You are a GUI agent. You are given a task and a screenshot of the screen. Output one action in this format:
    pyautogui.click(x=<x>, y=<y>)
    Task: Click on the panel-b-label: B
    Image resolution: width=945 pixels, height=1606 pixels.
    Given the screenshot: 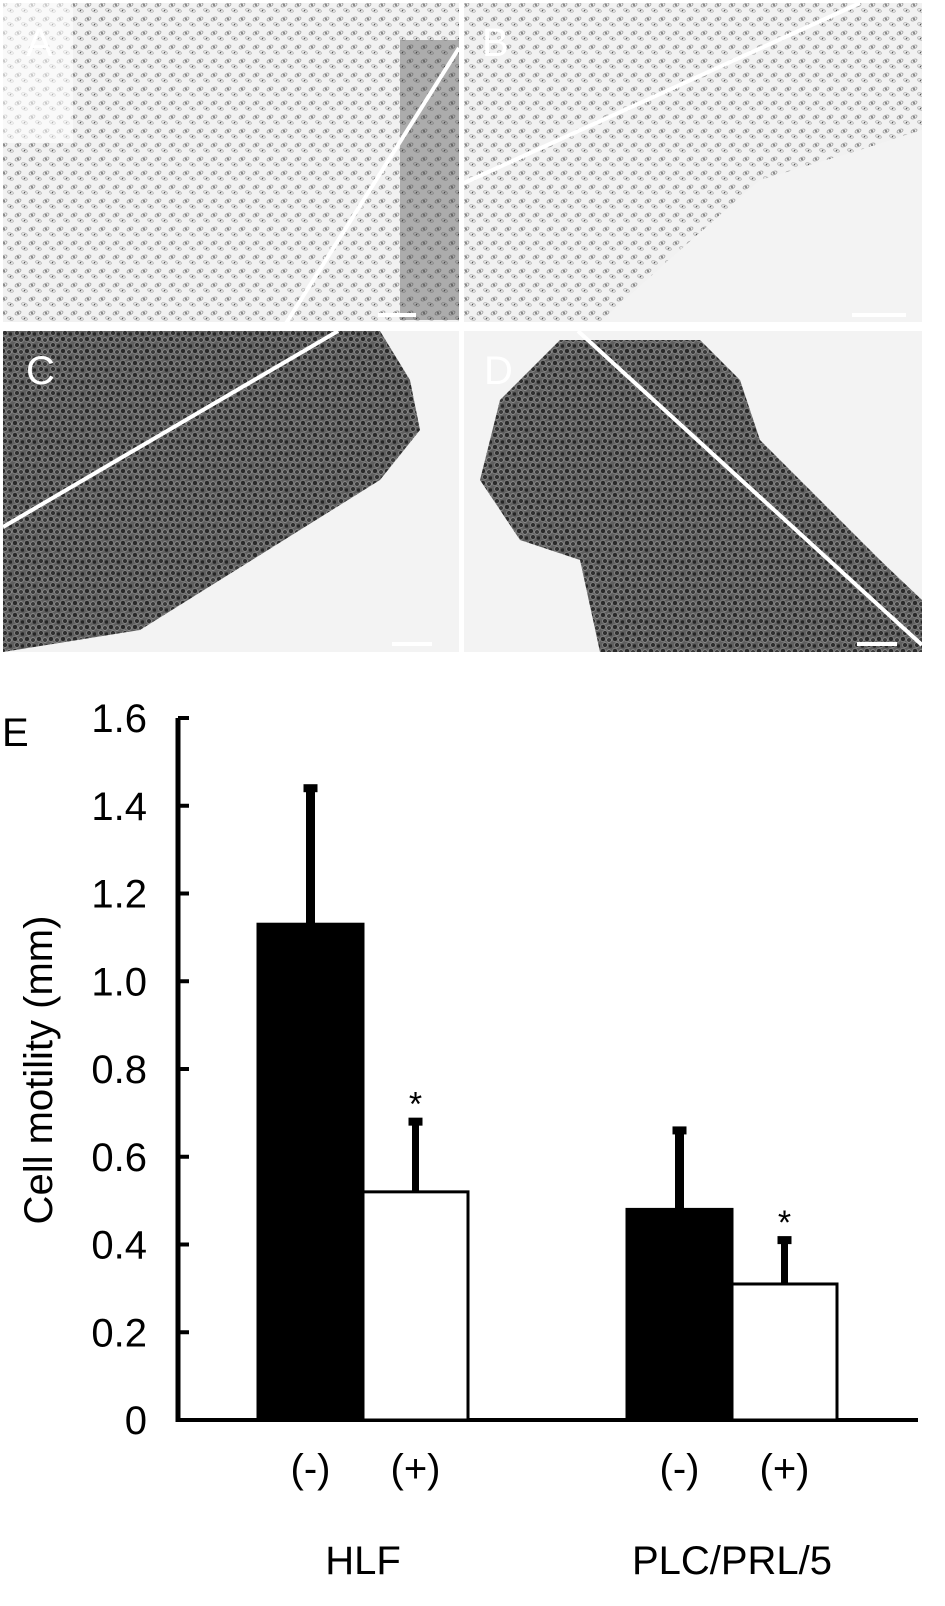 What is the action you would take?
    pyautogui.click(x=495, y=43)
    